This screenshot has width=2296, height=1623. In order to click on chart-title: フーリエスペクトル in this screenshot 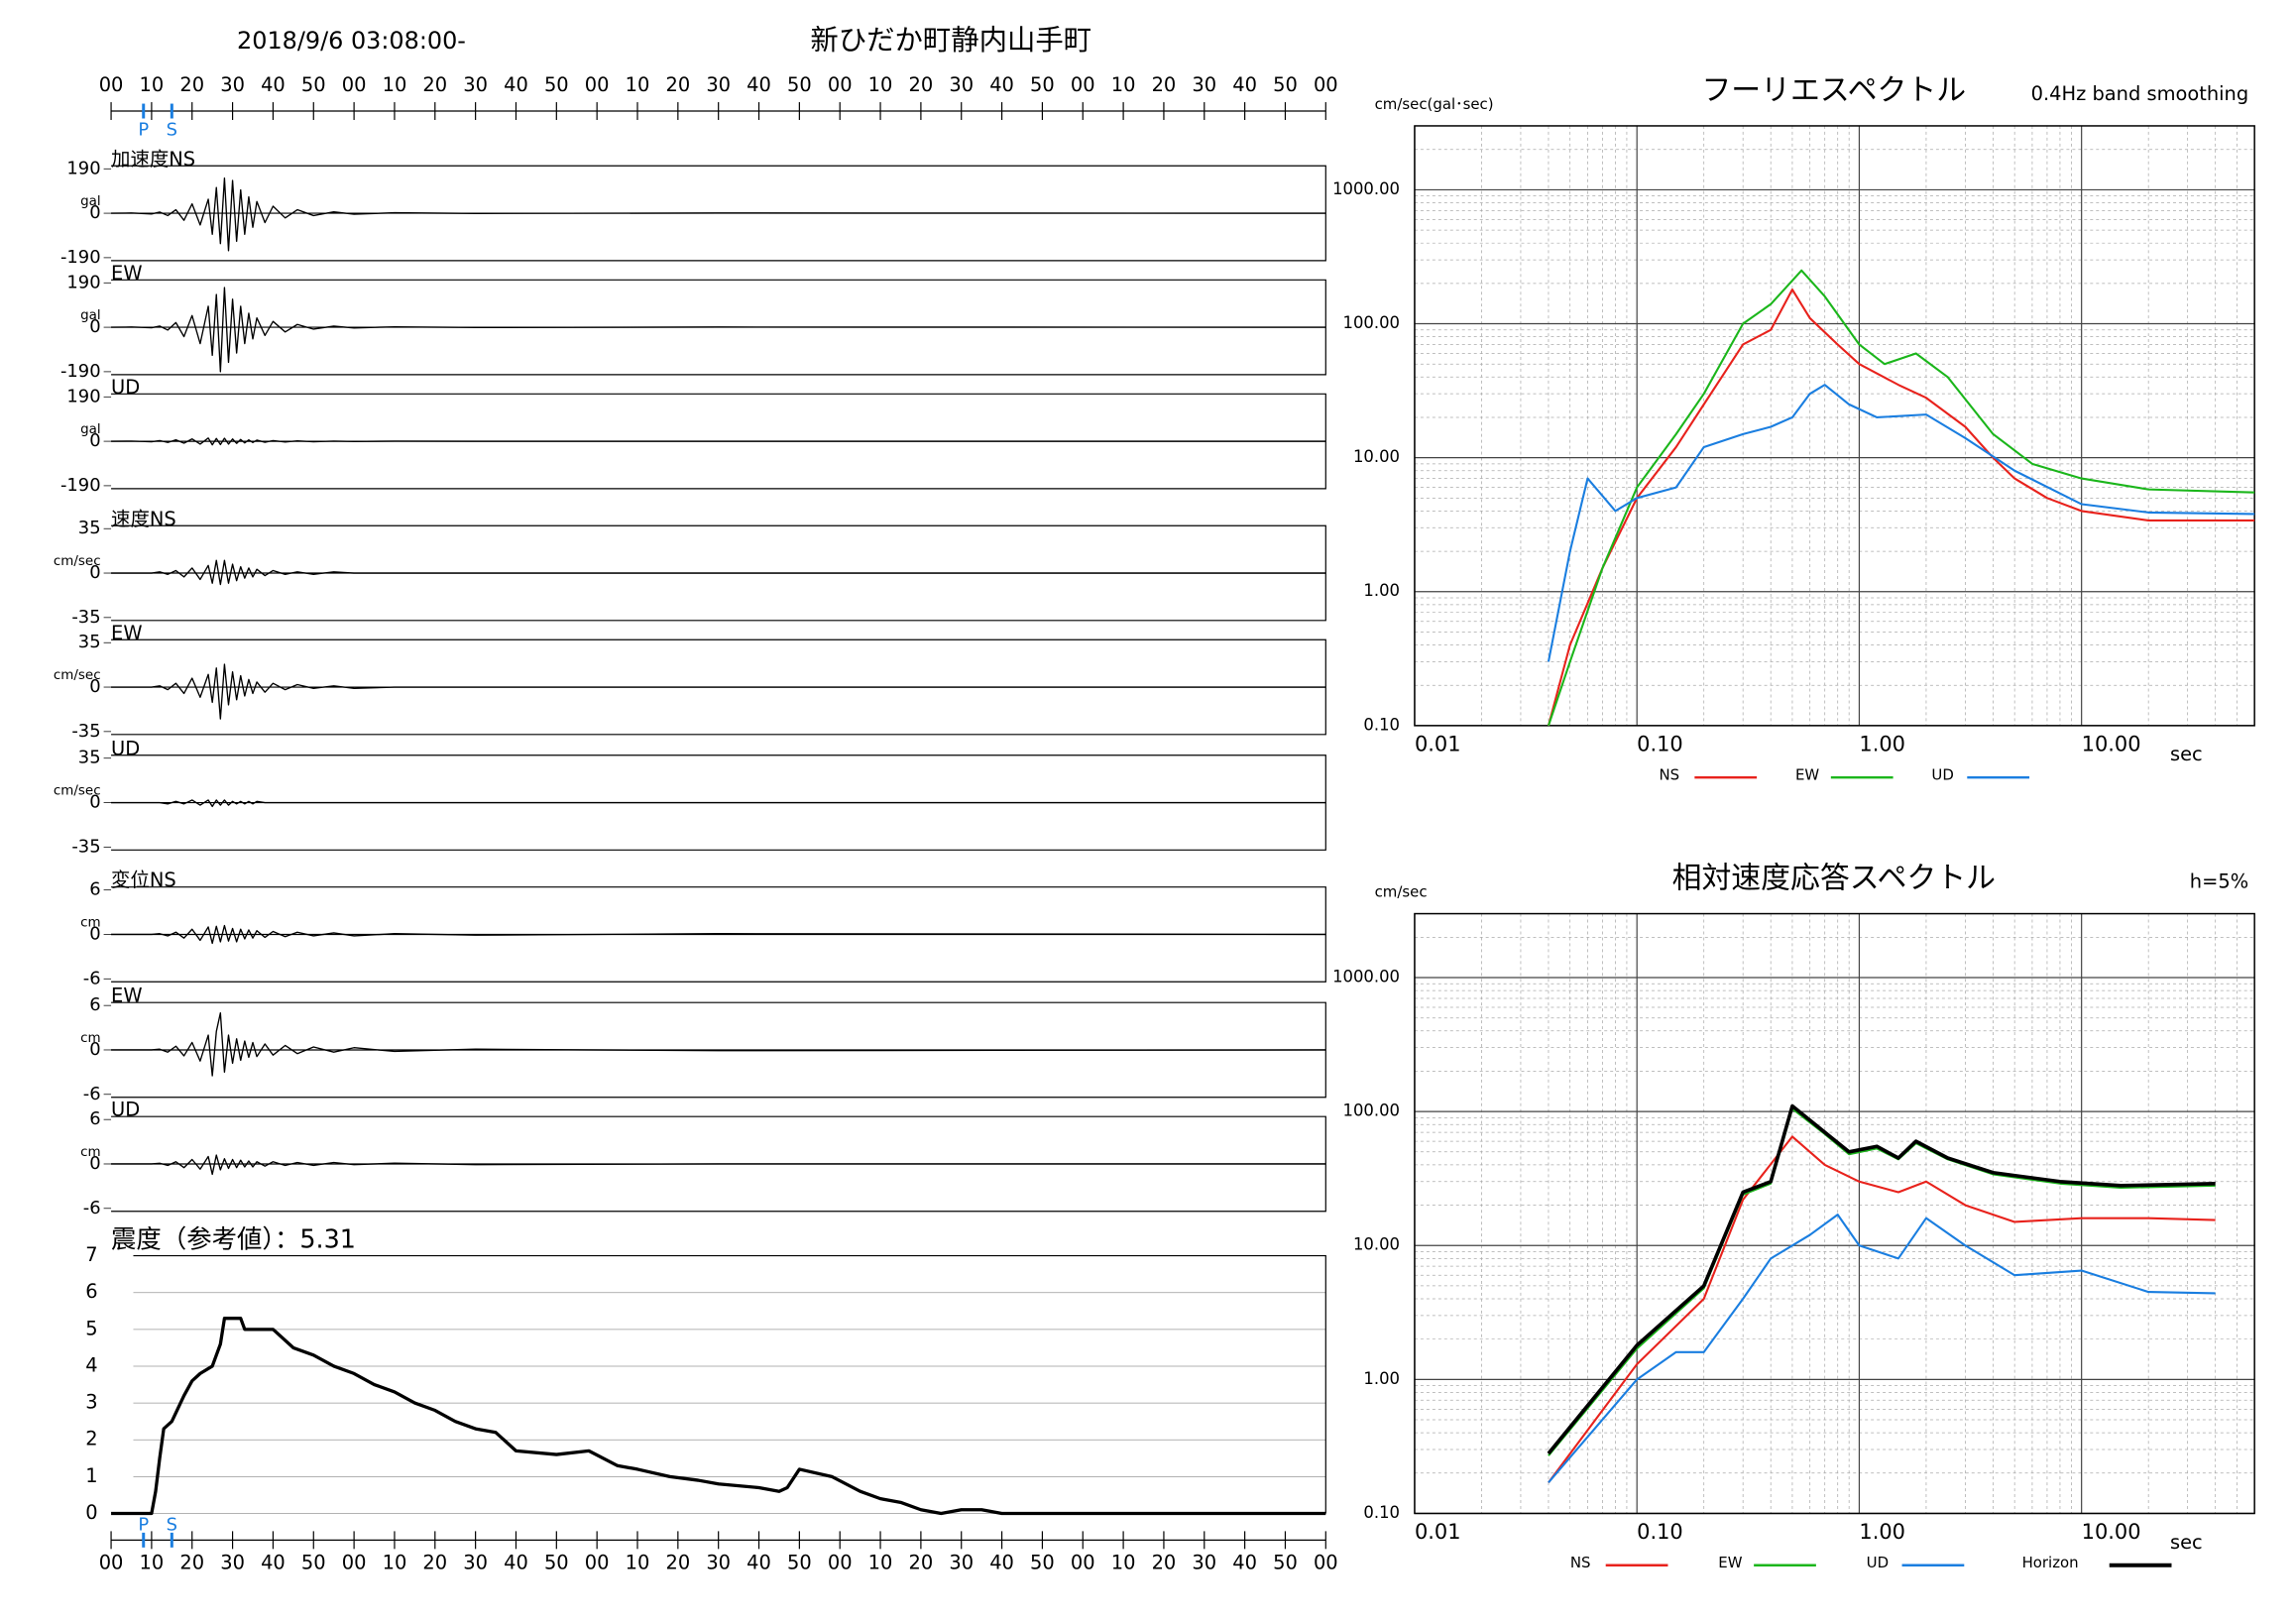, I will do `click(1834, 90)`.